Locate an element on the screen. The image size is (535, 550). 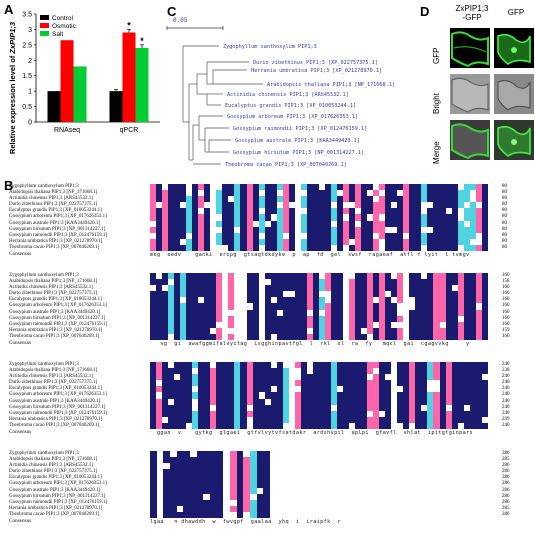
position-numbers: 80 80 80 80 80 80 80 80 80 80 80 is located at coordinates (517, 217).